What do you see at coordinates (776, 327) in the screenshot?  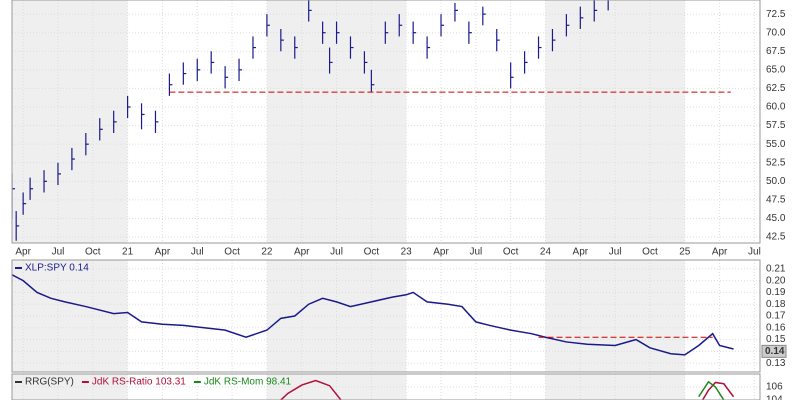 I see `y-tick-label: 0.16` at bounding box center [776, 327].